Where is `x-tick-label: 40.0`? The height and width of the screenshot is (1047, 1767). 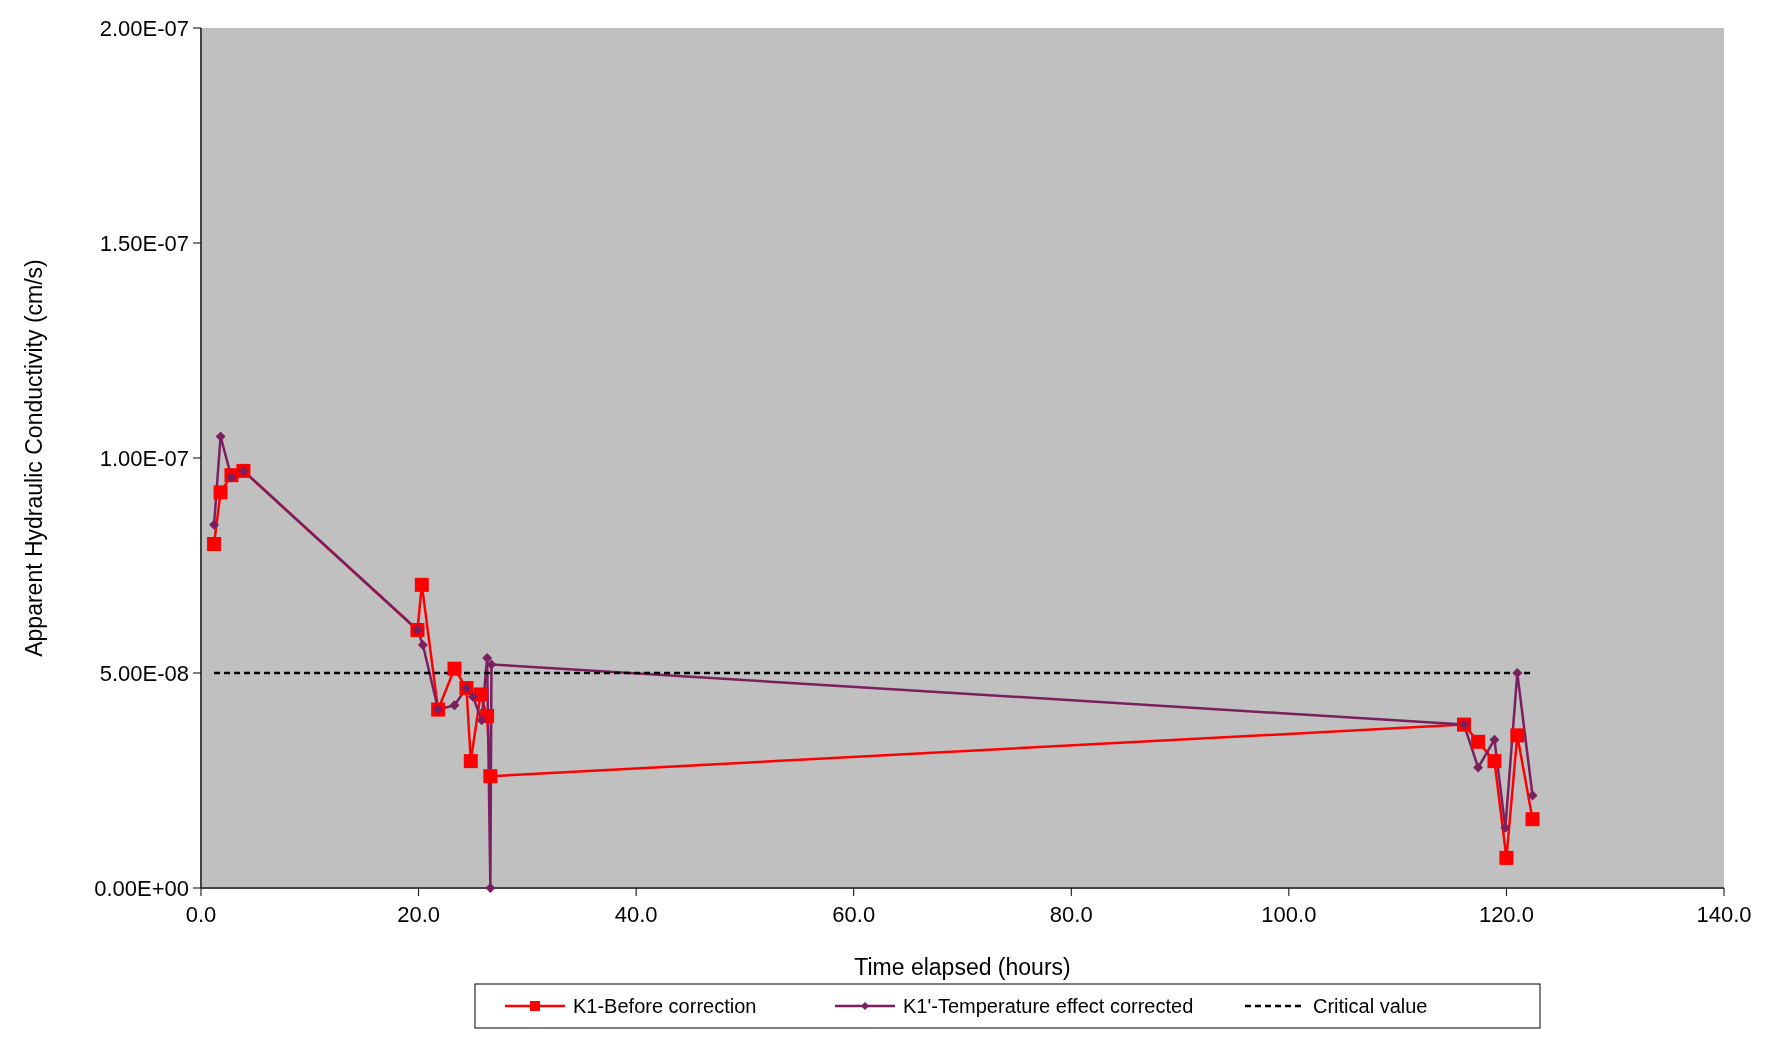 x-tick-label: 40.0 is located at coordinates (636, 914).